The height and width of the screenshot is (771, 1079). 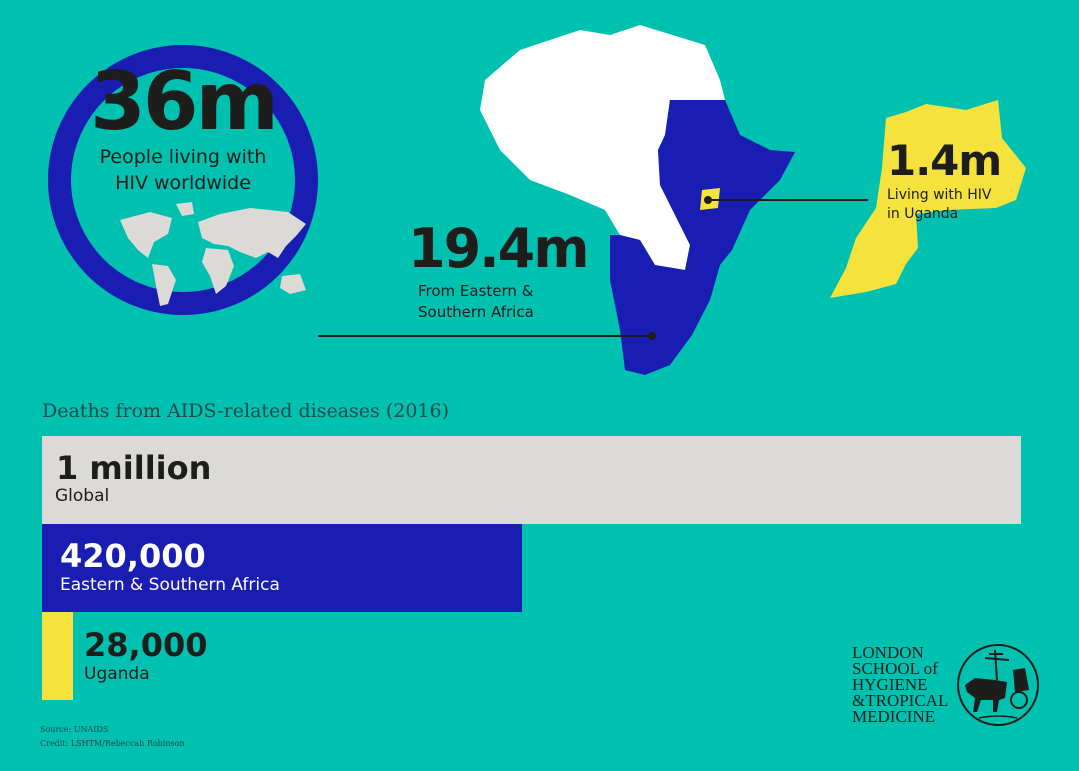 I want to click on esa-label-line1: From Eastern &, so click(x=476, y=291).